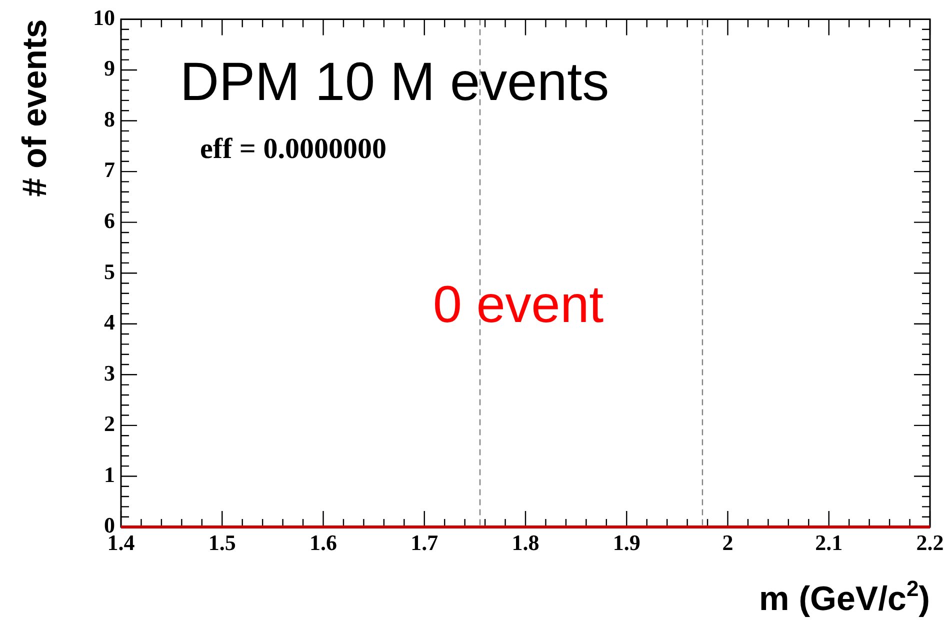  What do you see at coordinates (109, 68) in the screenshot?
I see `y-tick-label: 9` at bounding box center [109, 68].